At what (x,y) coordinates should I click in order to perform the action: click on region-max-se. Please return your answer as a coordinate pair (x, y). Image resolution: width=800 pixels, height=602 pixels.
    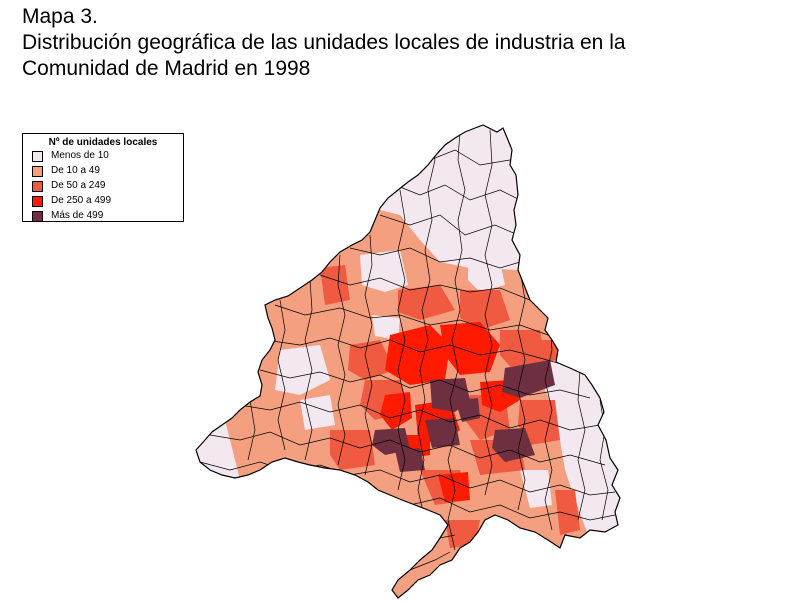
    Looking at the image, I should click on (513, 445).